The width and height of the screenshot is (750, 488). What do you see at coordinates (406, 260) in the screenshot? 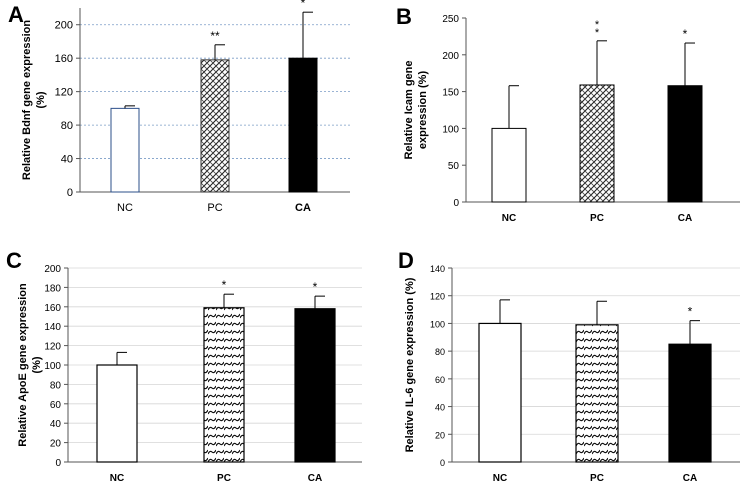
I see `panel-label: D` at bounding box center [406, 260].